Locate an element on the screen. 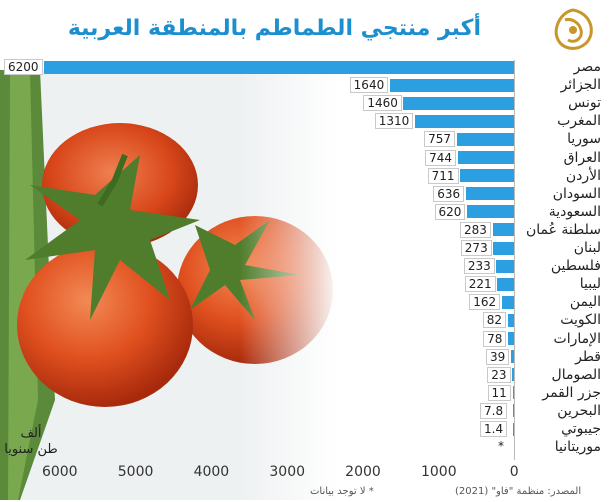 This screenshot has width=611, height=502. x-tick-1: 5000 is located at coordinates (135, 472).